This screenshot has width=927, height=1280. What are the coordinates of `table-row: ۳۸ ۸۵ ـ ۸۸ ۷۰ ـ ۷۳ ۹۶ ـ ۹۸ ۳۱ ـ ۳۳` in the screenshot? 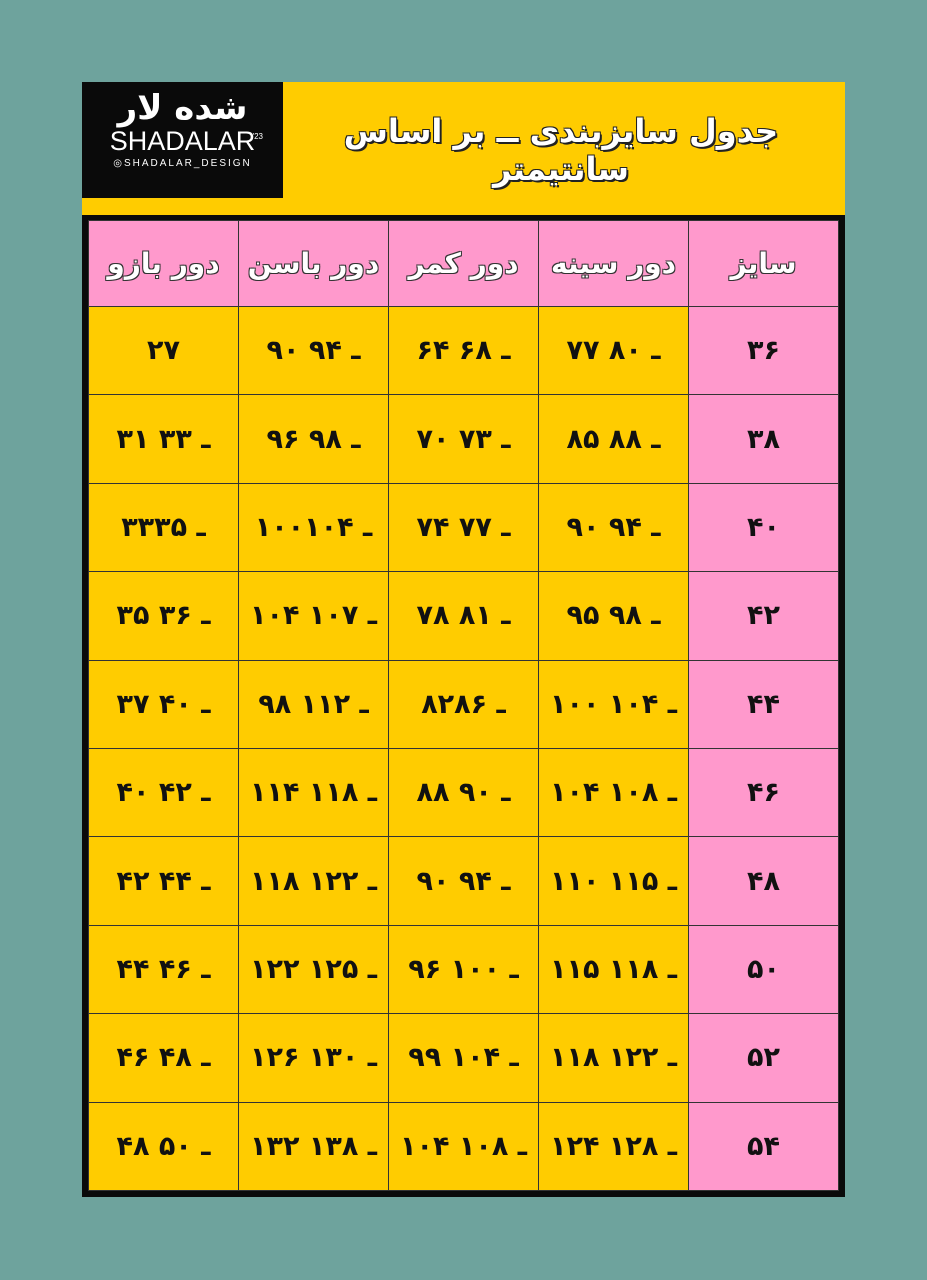 It's located at (463, 439).